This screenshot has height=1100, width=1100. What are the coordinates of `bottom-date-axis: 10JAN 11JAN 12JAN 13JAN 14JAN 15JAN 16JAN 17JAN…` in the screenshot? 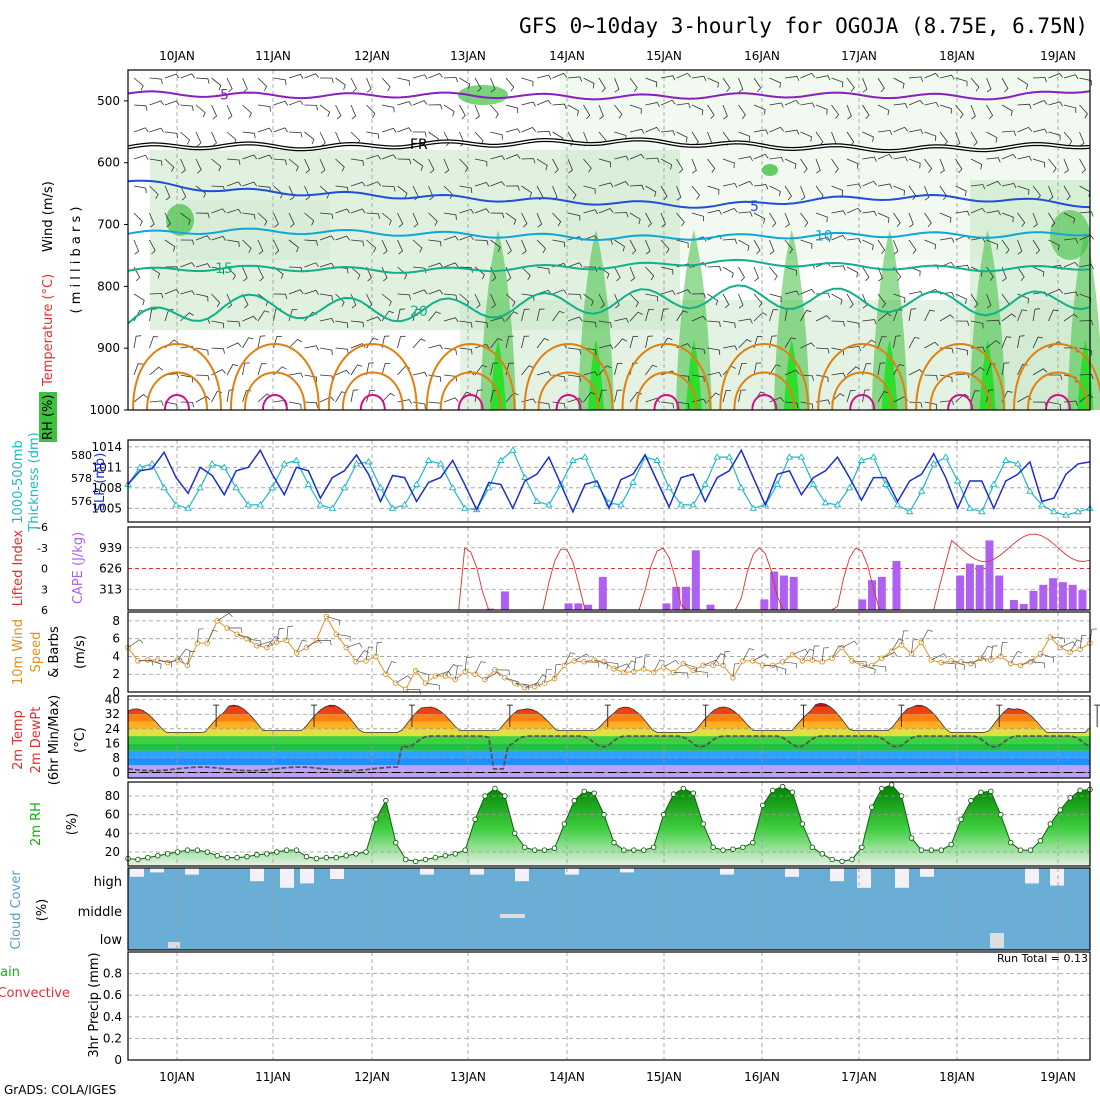 It's located at (617, 1077).